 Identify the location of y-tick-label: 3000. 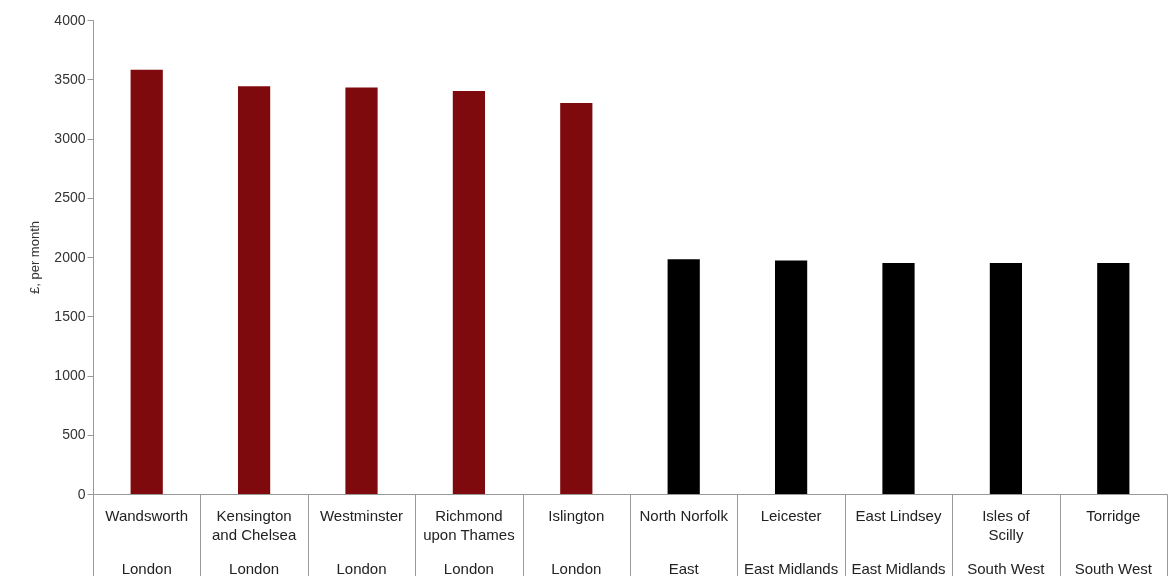
(70, 138).